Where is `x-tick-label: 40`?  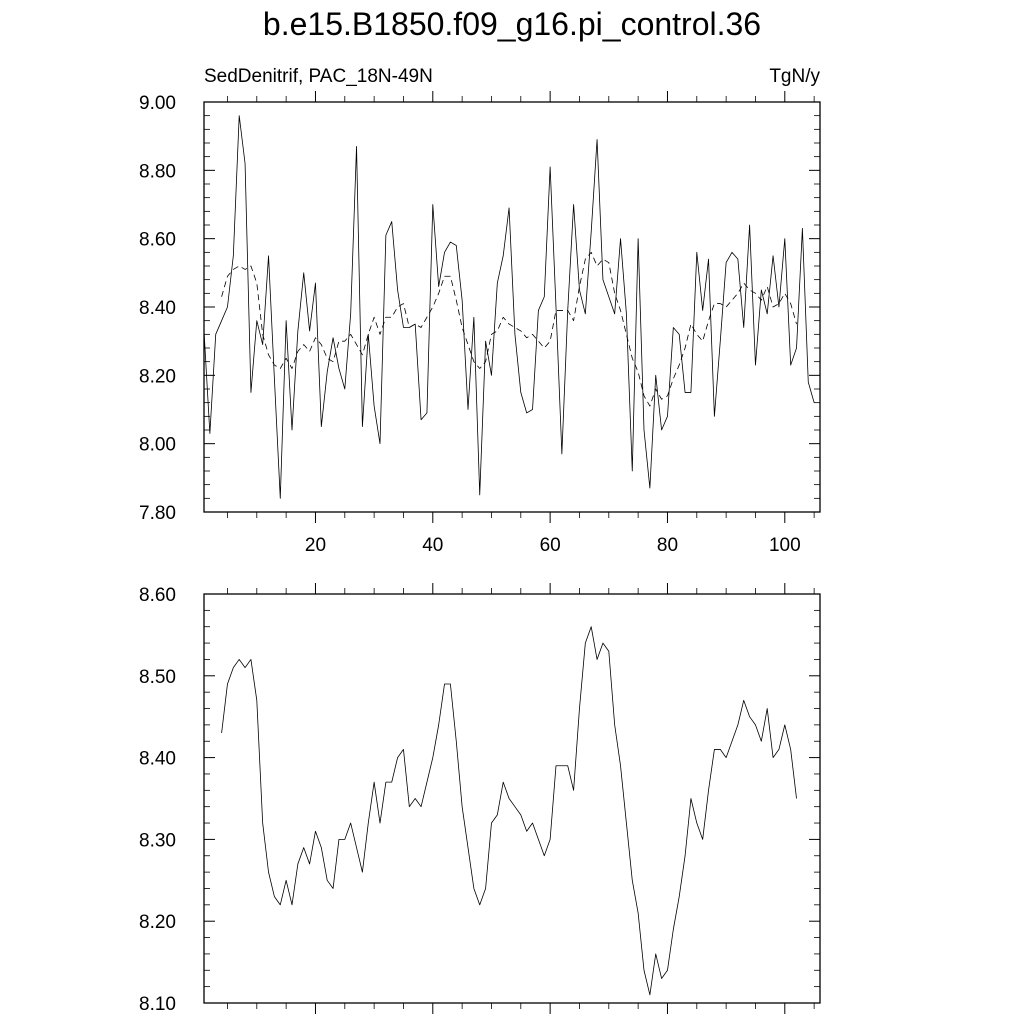
x-tick-label: 40 is located at coordinates (432, 545).